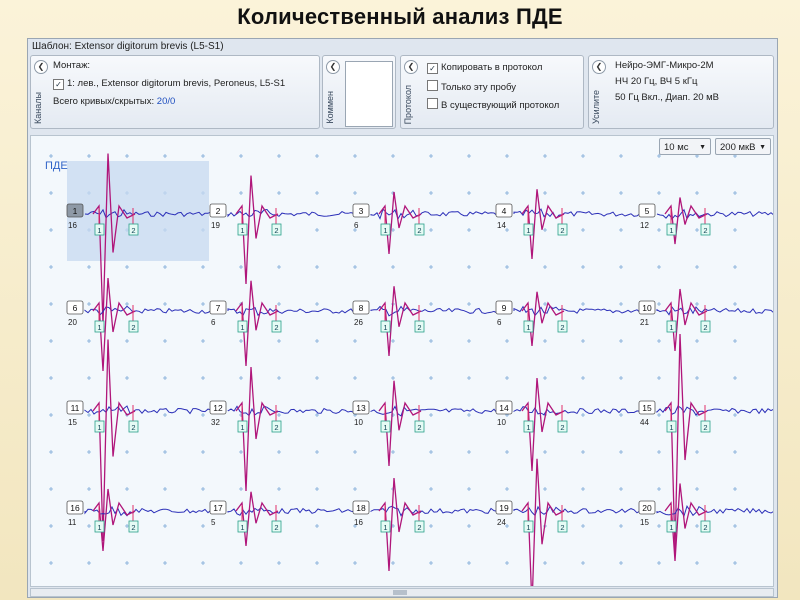 Image resolution: width=800 pixels, height=600 pixels. Describe the element at coordinates (667, 97) in the screenshot. I see `amplifier-notch-range: 50 Гц Вкл., Диап. 20 мВ` at that location.